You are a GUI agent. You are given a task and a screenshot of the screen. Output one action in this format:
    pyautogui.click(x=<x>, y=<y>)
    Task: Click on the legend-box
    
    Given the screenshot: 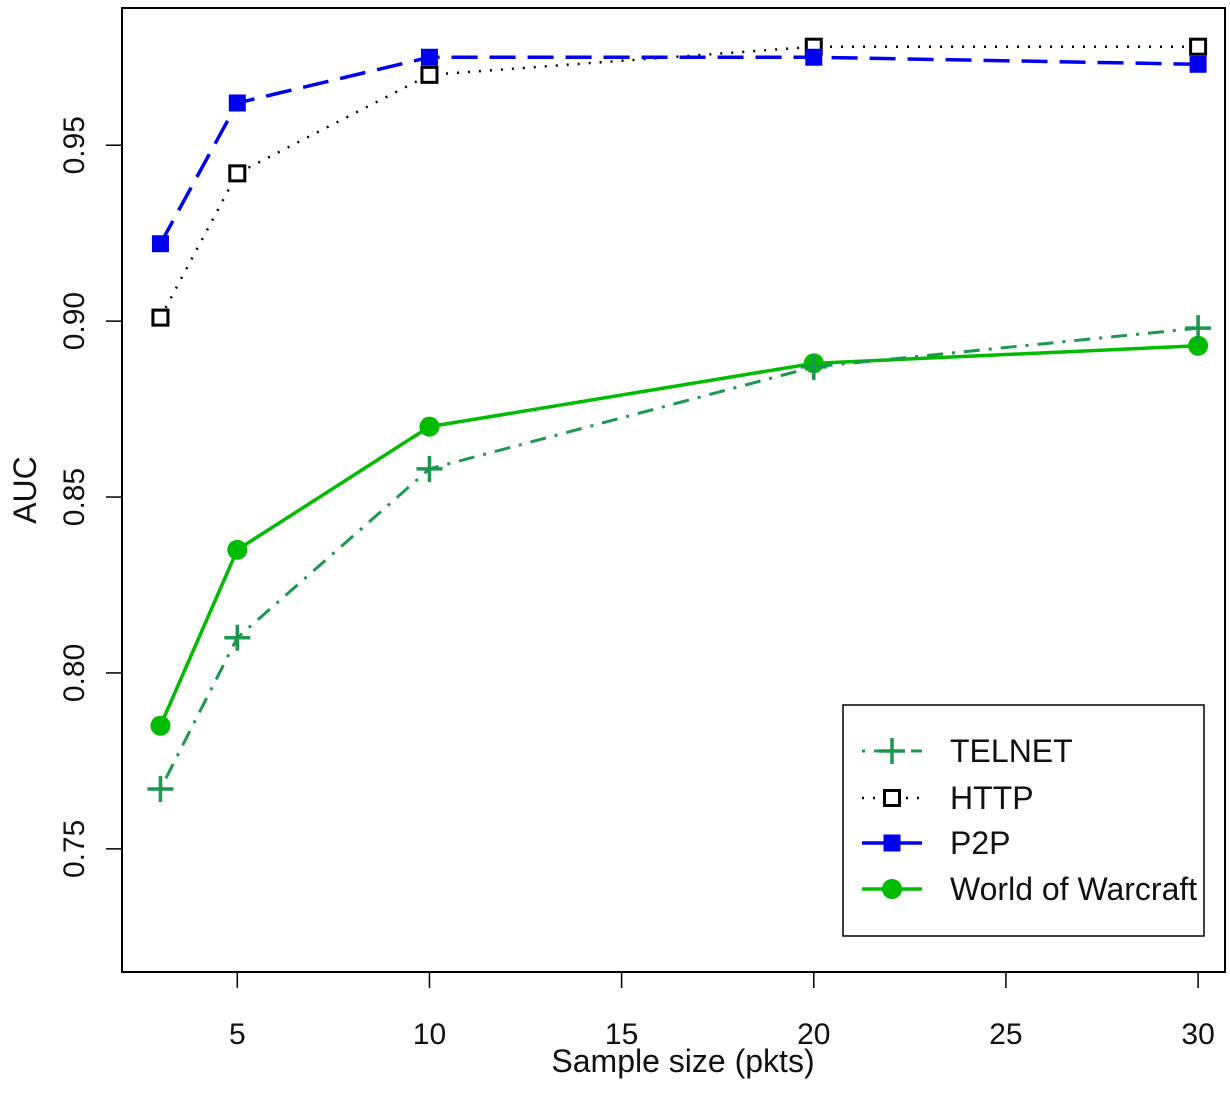 What is the action you would take?
    pyautogui.click(x=1023, y=820)
    